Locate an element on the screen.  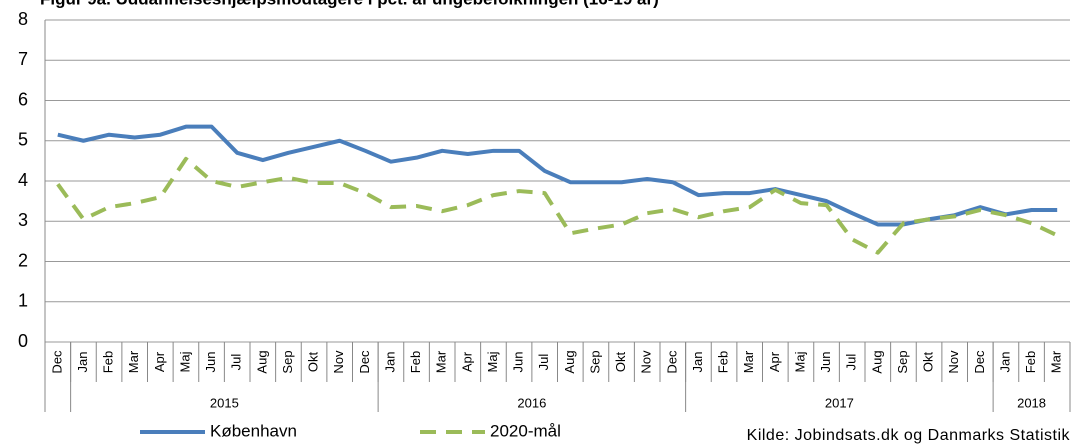
year-label: 2018 is located at coordinates (1031, 402).